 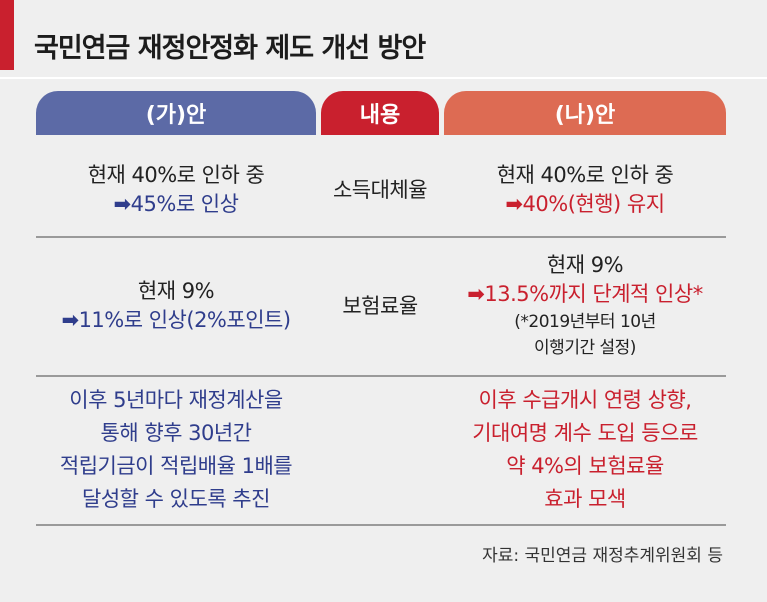 I want to click on row1-category-cell: 소득대체율, so click(x=380, y=190).